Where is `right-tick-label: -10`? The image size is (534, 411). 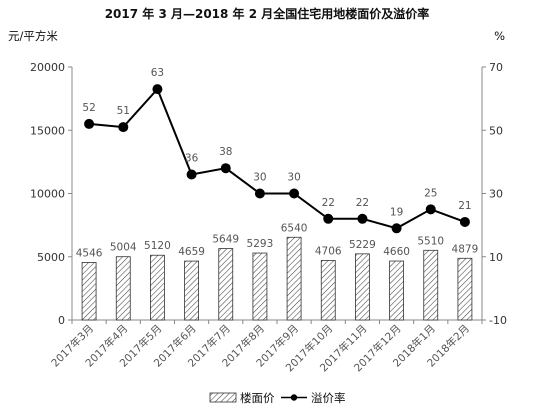 right-tick-label: -10 is located at coordinates (498, 320).